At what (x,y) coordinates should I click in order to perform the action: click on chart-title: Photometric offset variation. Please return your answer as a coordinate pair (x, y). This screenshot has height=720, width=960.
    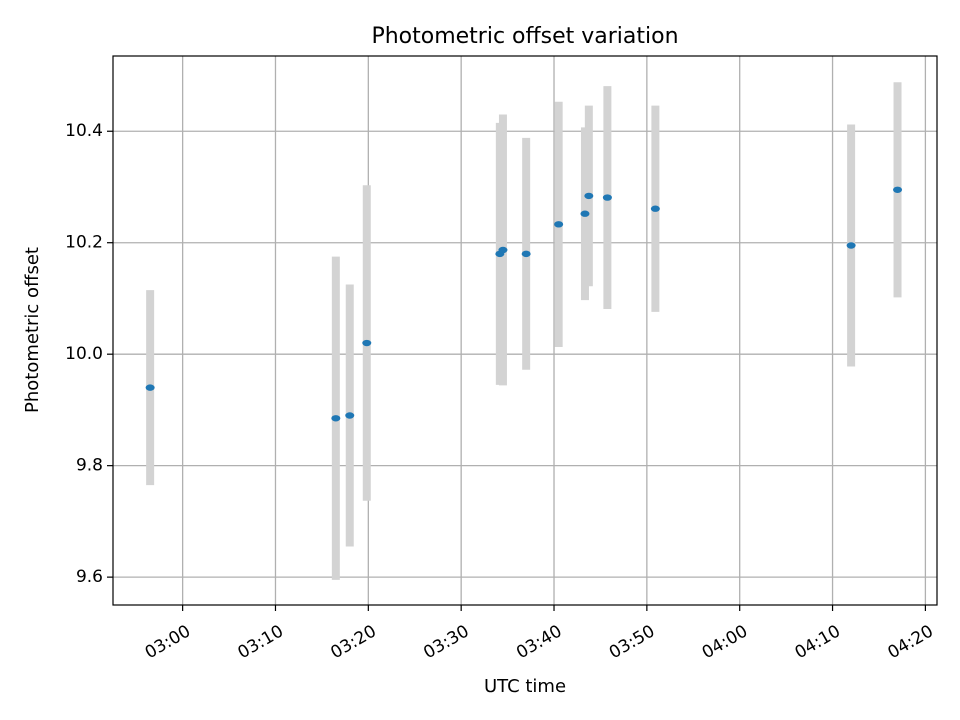
    Looking at the image, I should click on (524, 36).